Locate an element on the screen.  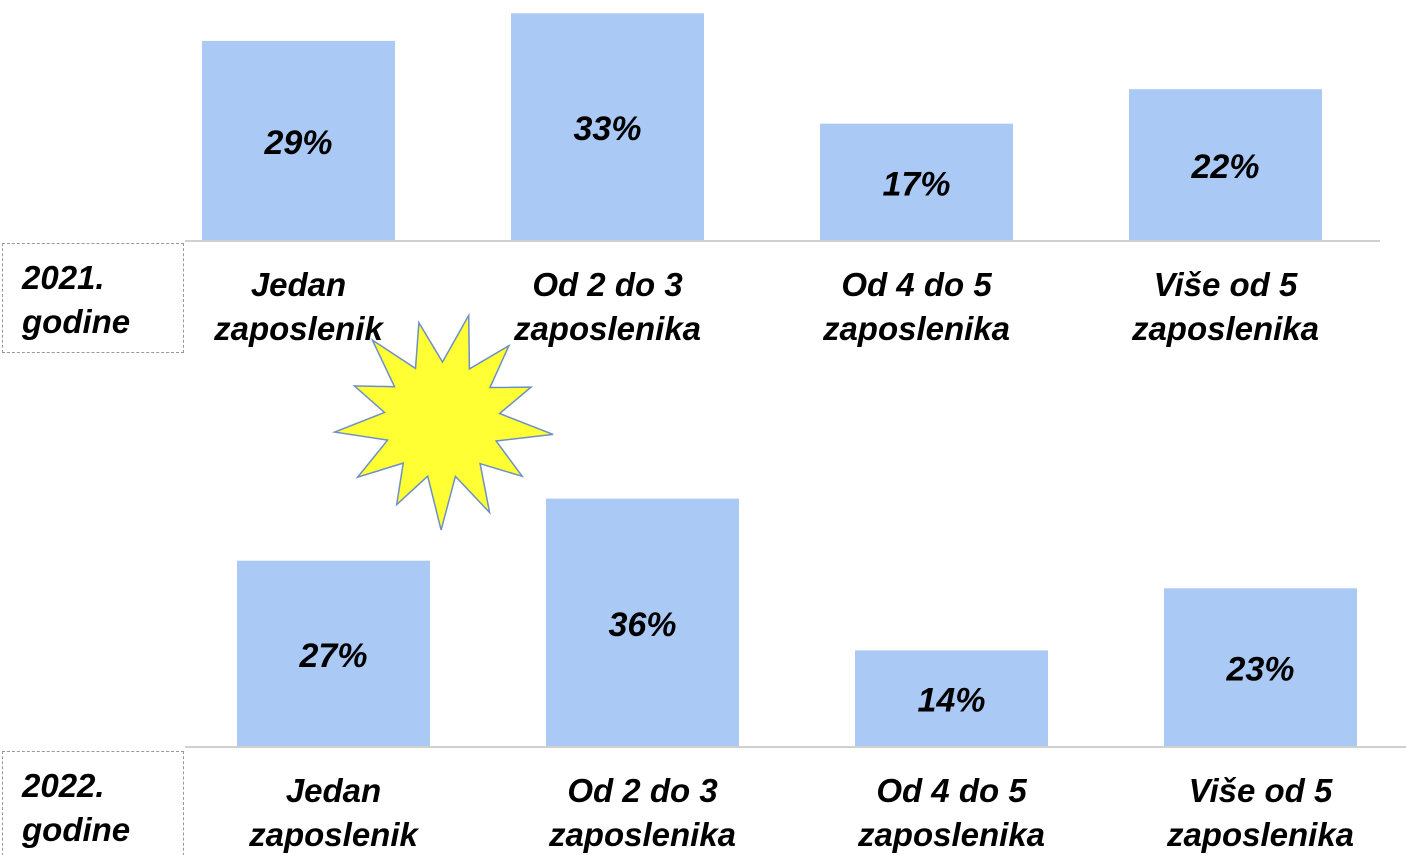
value-label: 27% is located at coordinates (332, 656).